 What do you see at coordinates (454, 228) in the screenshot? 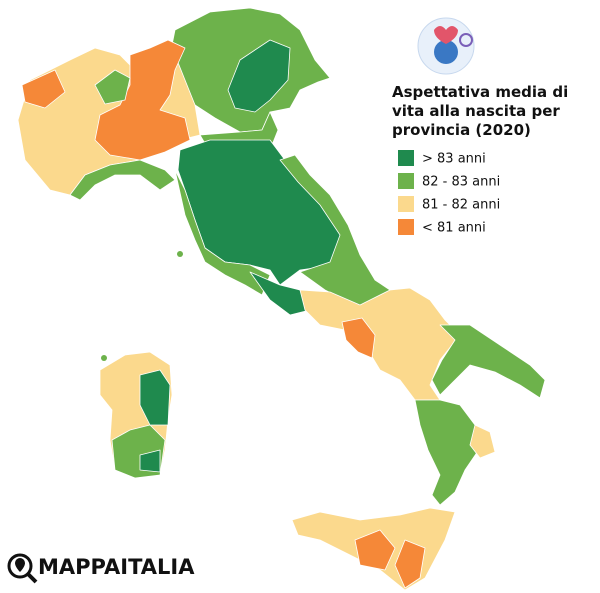
I see `legend-label: < 81 anni` at bounding box center [454, 228].